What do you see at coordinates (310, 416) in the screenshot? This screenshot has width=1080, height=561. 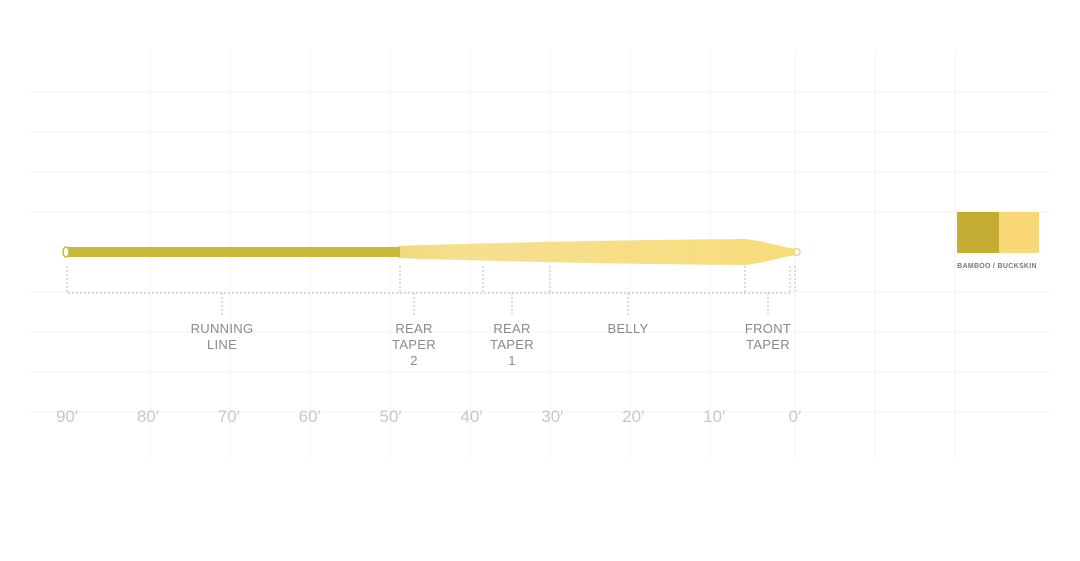 I see `axis-label: 60′` at bounding box center [310, 416].